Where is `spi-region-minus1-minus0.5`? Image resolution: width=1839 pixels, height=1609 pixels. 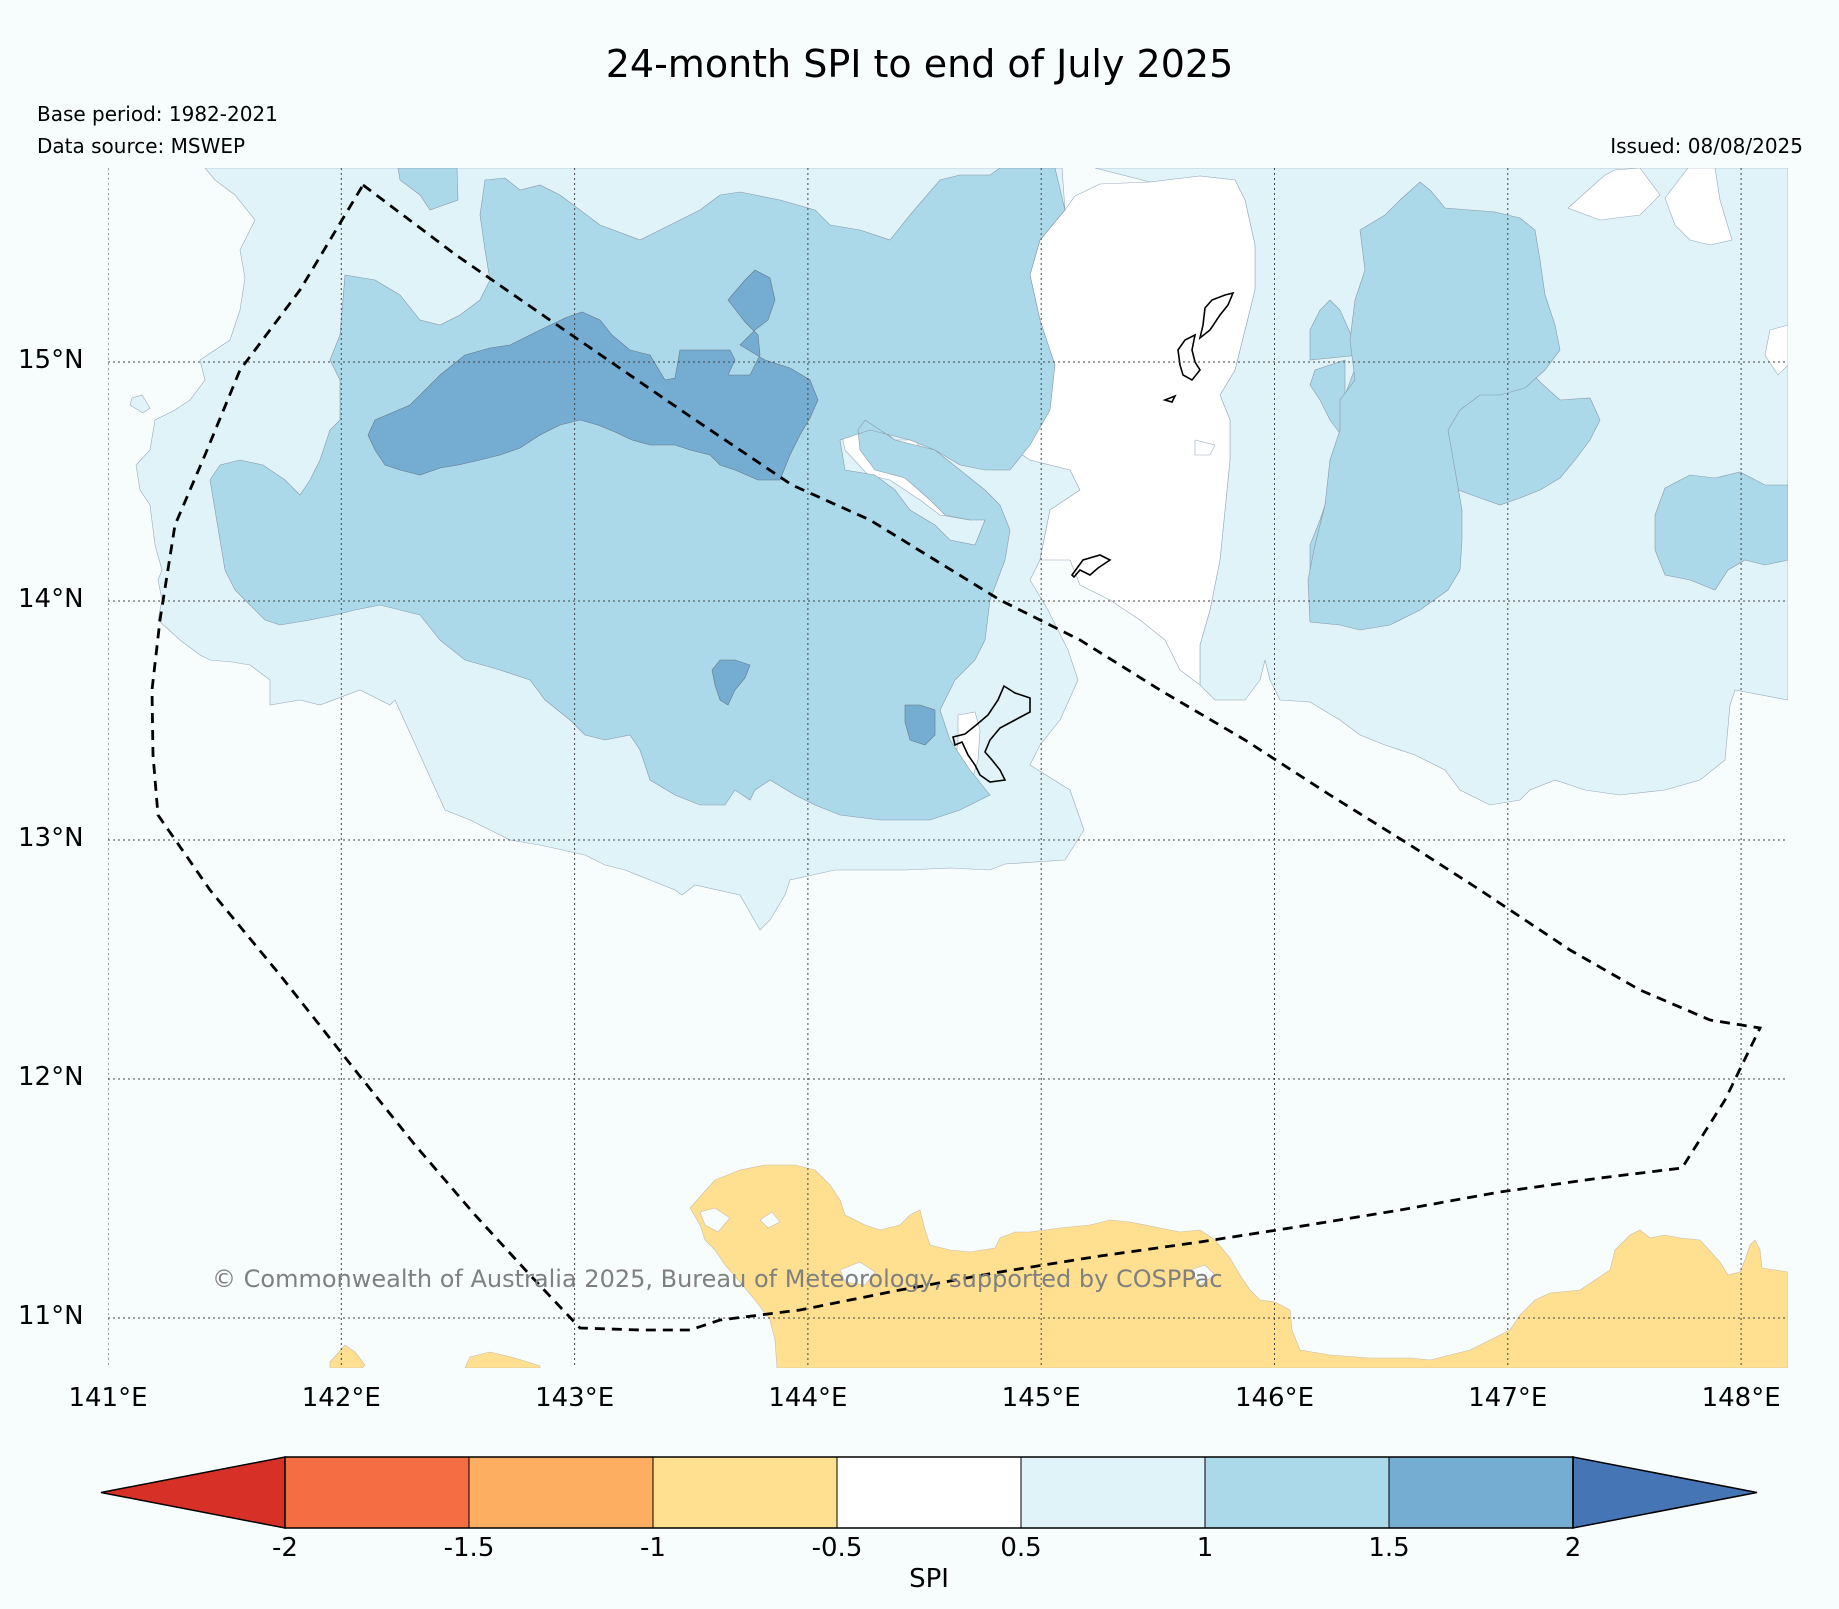 spi-region-minus1-minus0.5 is located at coordinates (1058, 1266).